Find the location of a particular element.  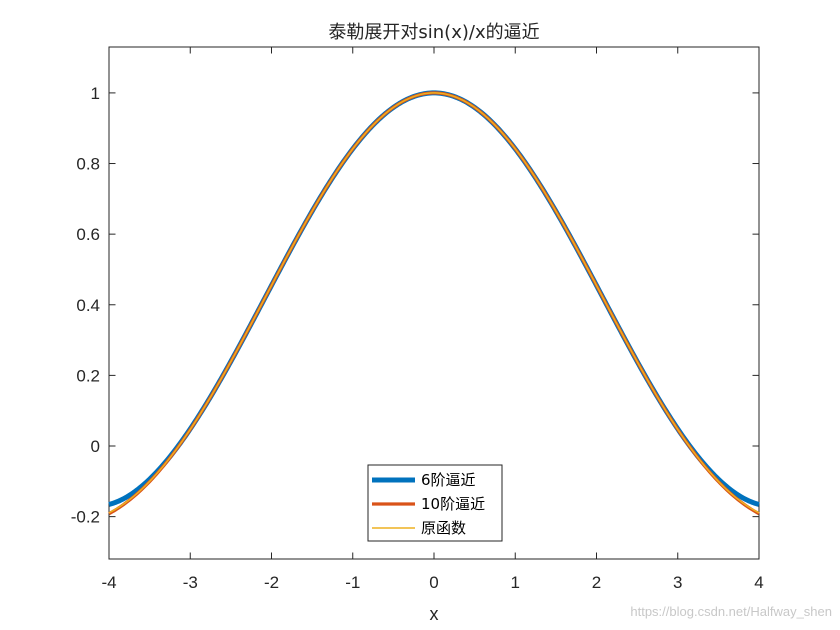

watermark: https://blog.csdn.net/Halfway_shen is located at coordinates (731, 611).